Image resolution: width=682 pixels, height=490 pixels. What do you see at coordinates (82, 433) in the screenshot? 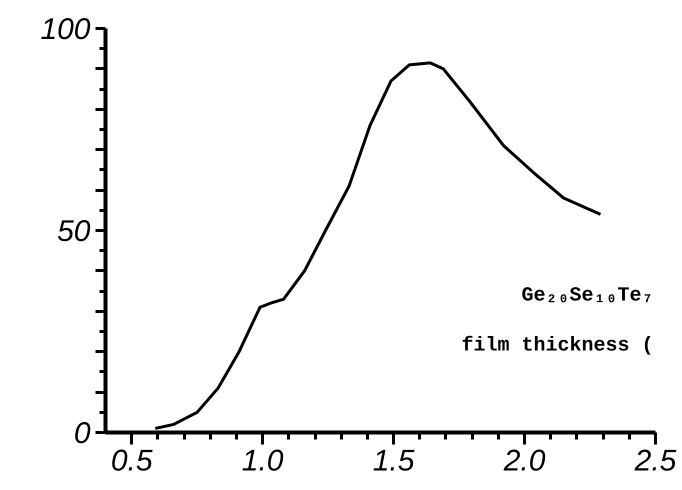
I see `y-tick-label: 0` at bounding box center [82, 433].